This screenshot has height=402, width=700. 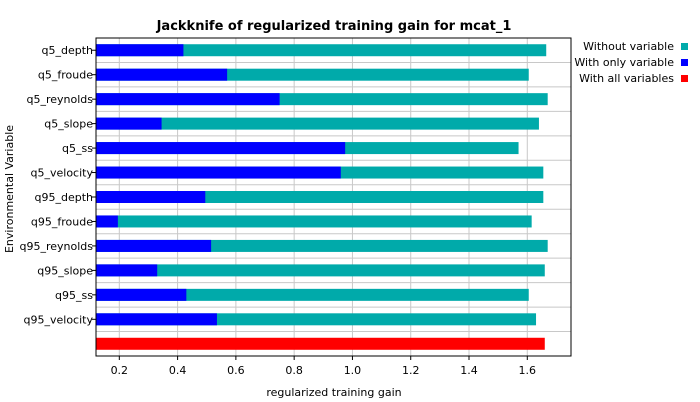 I want to click on x-axis: 0.2 0.4 0.6 0.8 1.0 1.2 1.4 1.6, so click(x=323, y=366).